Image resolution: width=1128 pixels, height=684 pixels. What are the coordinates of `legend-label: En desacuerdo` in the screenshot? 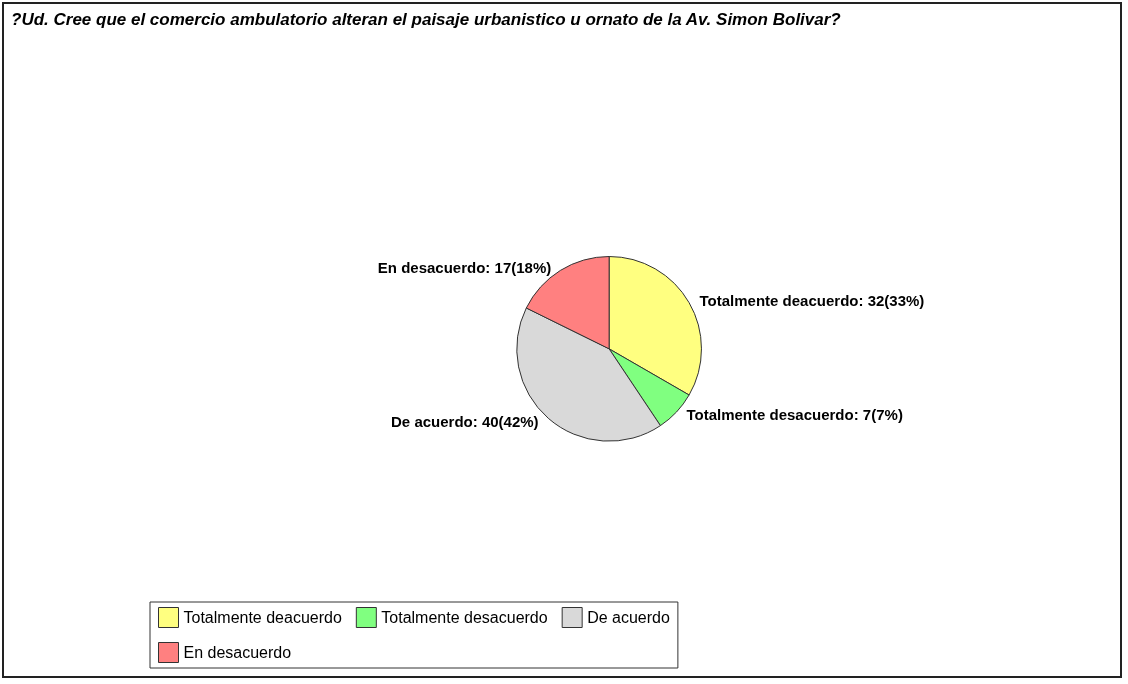 It's located at (237, 652).